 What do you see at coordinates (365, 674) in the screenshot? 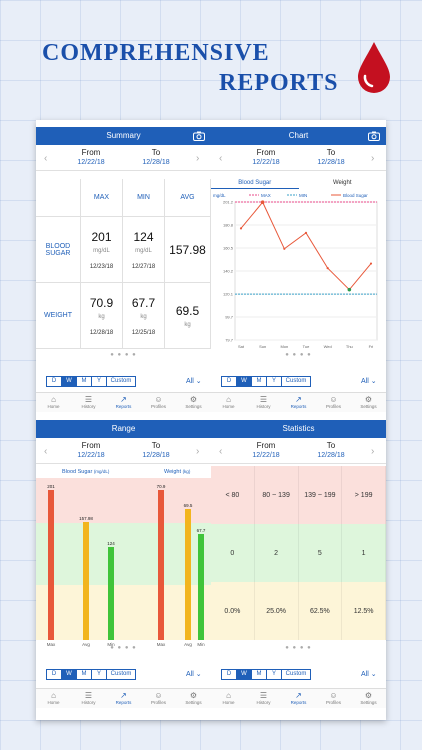
I see `all-label: All` at bounding box center [365, 674].